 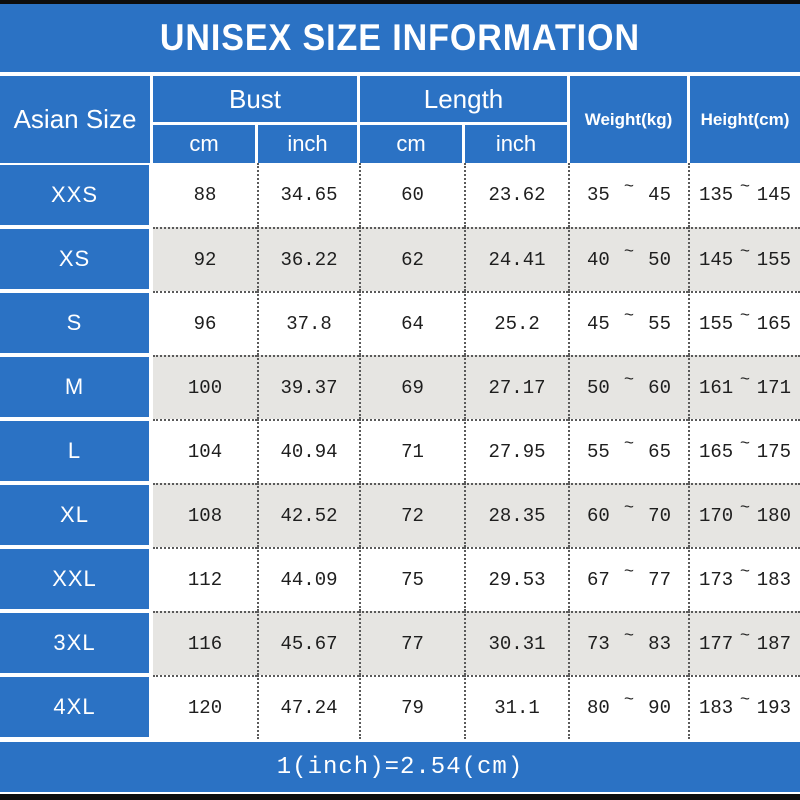 What do you see at coordinates (74, 323) in the screenshot?
I see `size-label: S` at bounding box center [74, 323].